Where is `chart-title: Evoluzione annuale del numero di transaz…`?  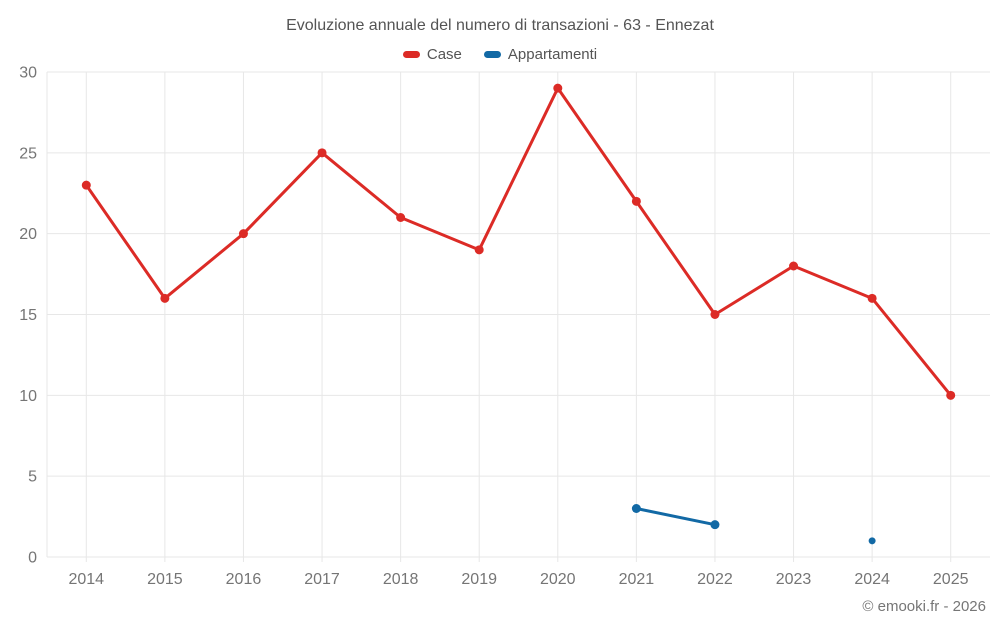
chart-title: Evoluzione annuale del numero di transaz… is located at coordinates (500, 25).